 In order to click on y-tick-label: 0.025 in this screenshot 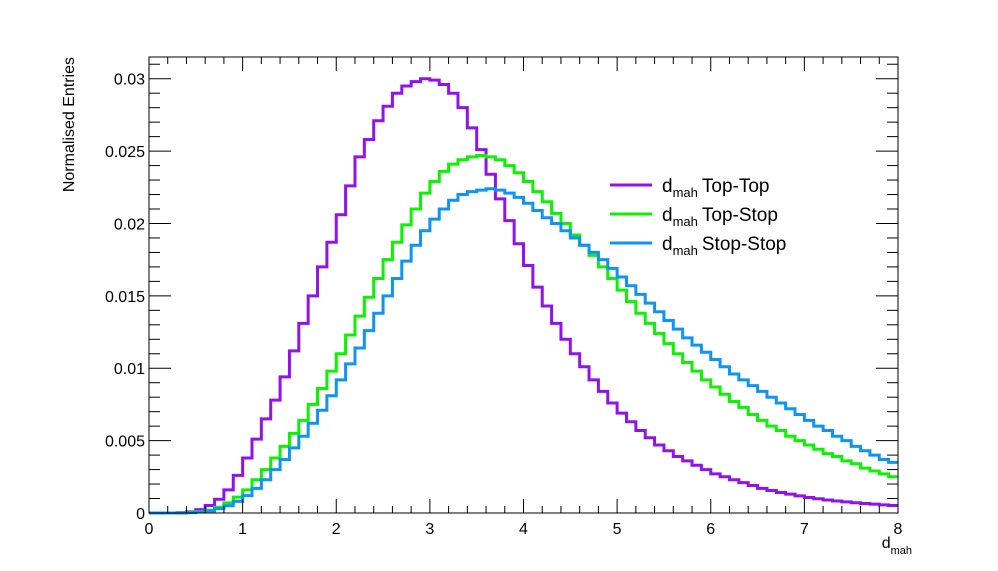, I will do `click(125, 152)`.